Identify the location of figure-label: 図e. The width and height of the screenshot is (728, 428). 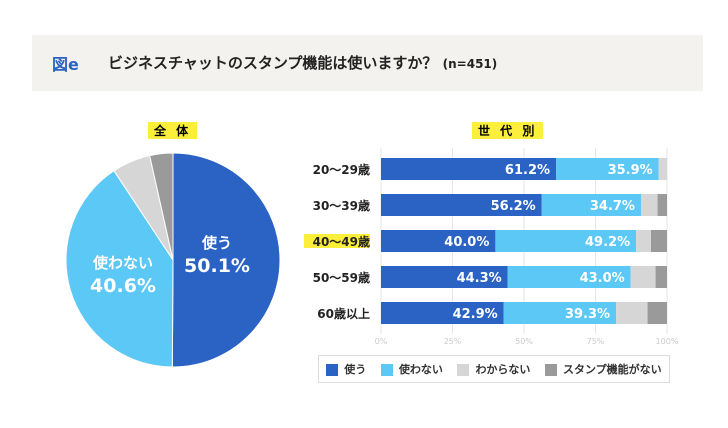
(65, 64).